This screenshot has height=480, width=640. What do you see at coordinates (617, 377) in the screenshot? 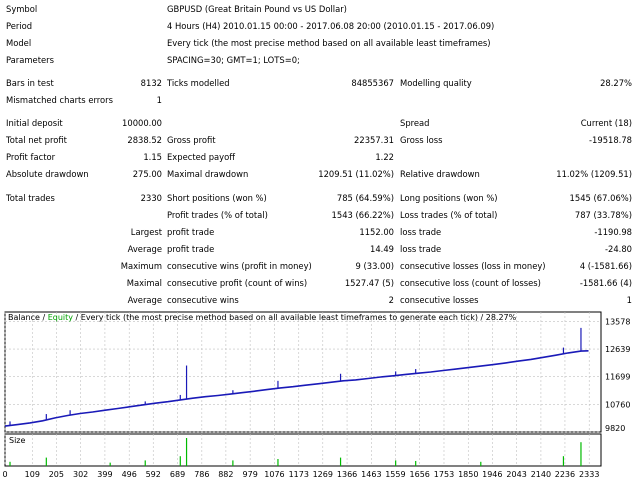
I see `y-tick-label: 11699` at bounding box center [617, 377].